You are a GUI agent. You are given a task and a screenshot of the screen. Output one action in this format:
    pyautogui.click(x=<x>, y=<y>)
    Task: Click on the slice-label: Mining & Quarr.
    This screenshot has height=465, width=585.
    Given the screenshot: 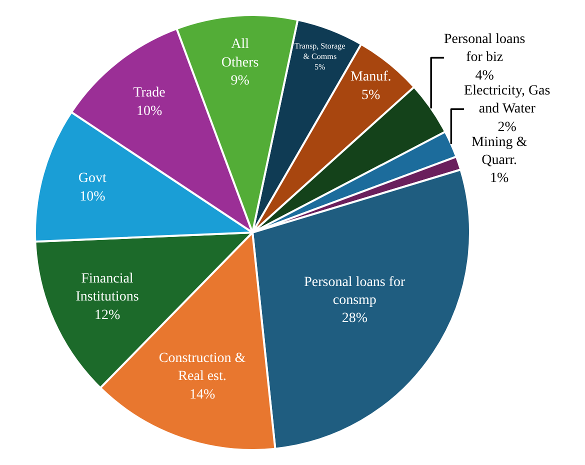 What is the action you would take?
    pyautogui.click(x=499, y=151)
    